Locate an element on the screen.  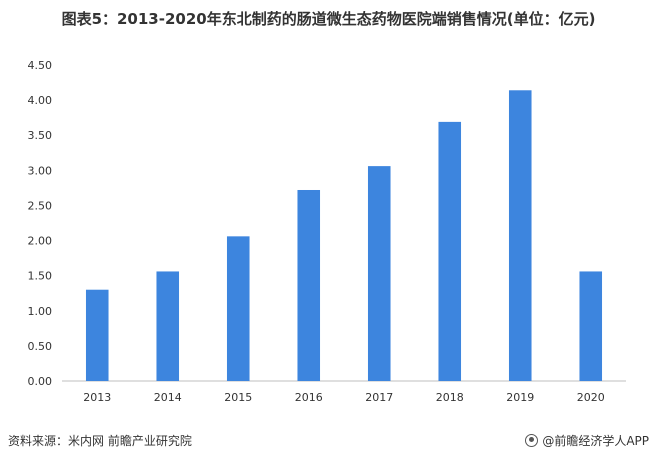
bar-2019 is located at coordinates (520, 235).